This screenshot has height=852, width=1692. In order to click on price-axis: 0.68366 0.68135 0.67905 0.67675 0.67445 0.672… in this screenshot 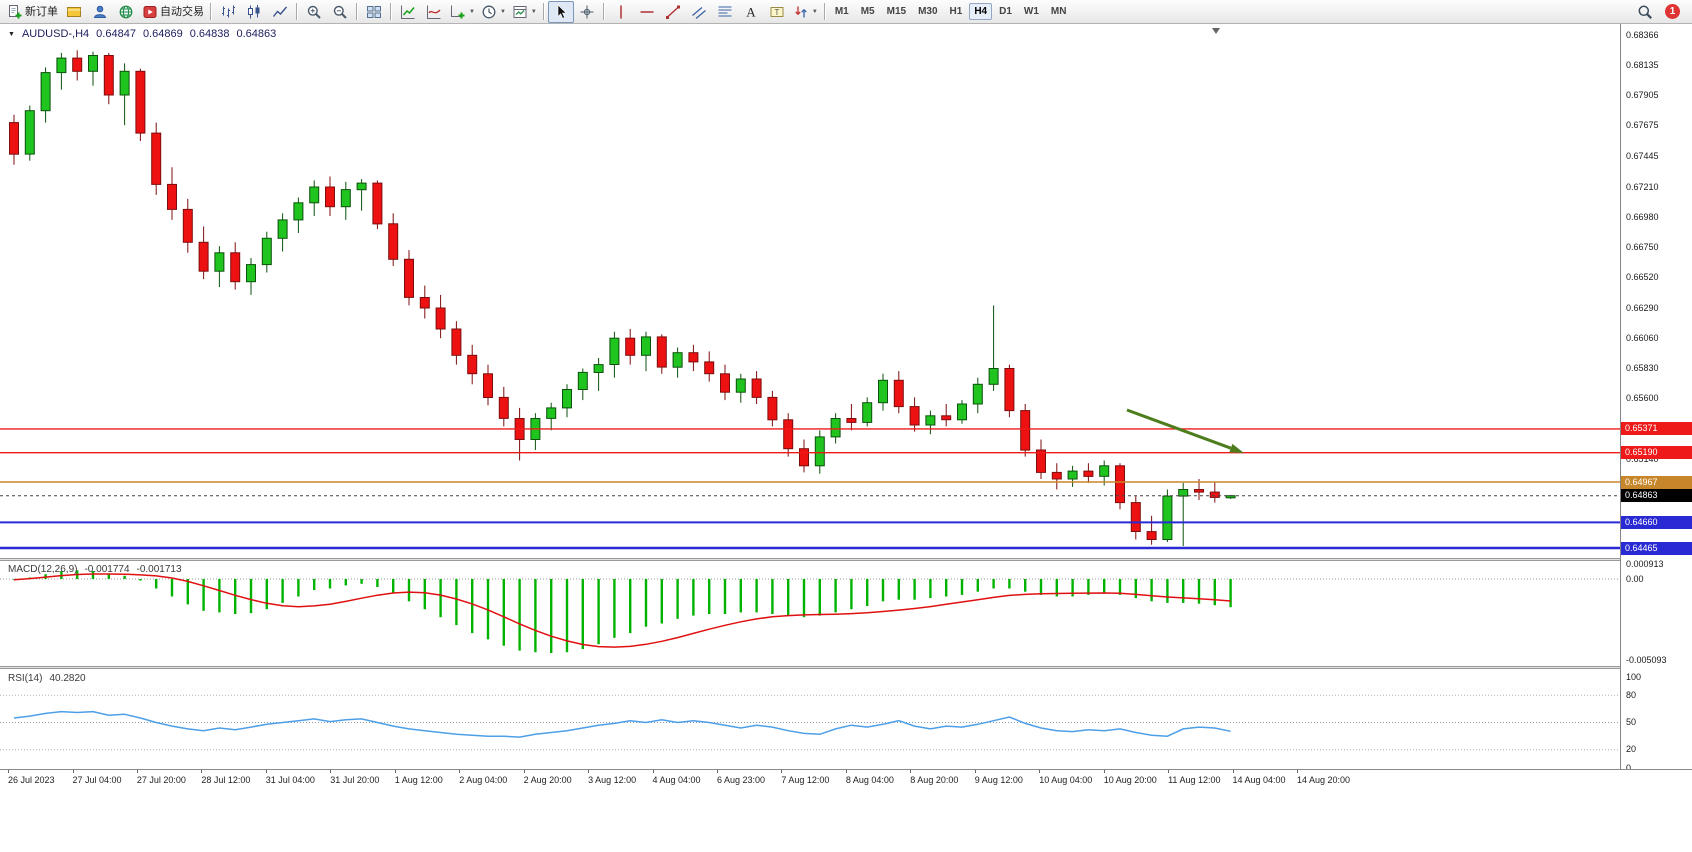, I will do `click(1656, 398)`.